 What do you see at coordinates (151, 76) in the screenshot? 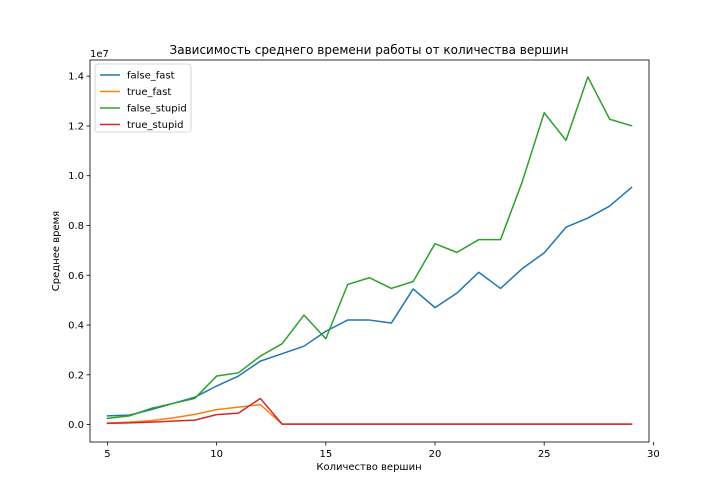
I see `legend-label-false-fast: false_fast` at bounding box center [151, 76].